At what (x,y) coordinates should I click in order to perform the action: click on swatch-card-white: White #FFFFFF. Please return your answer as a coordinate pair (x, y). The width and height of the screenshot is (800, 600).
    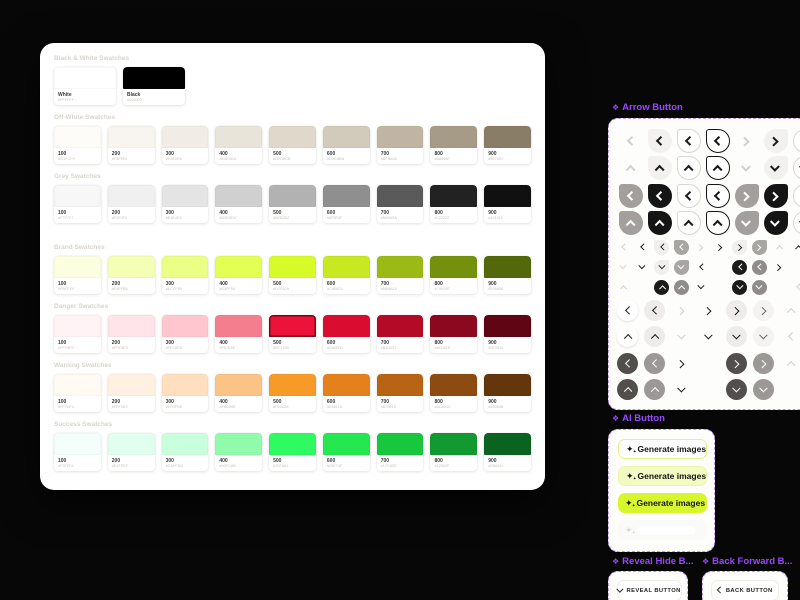
    Looking at the image, I should click on (85, 86).